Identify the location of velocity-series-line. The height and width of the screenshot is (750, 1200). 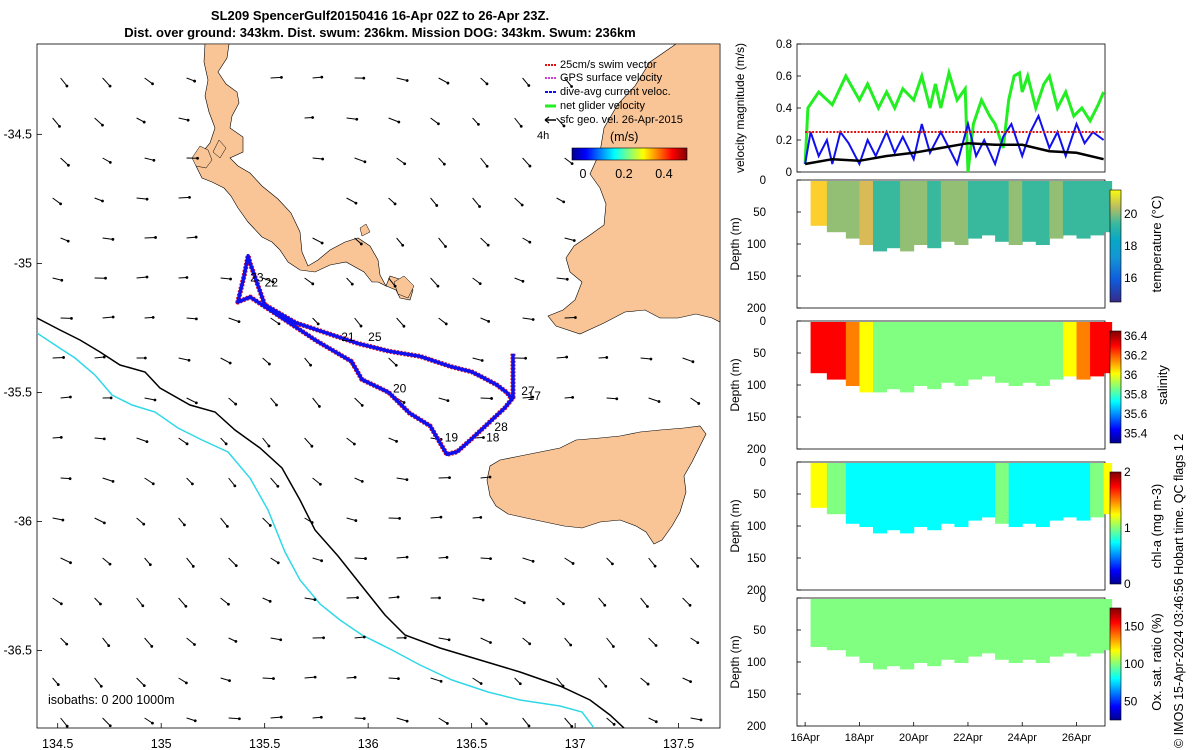
(954, 119).